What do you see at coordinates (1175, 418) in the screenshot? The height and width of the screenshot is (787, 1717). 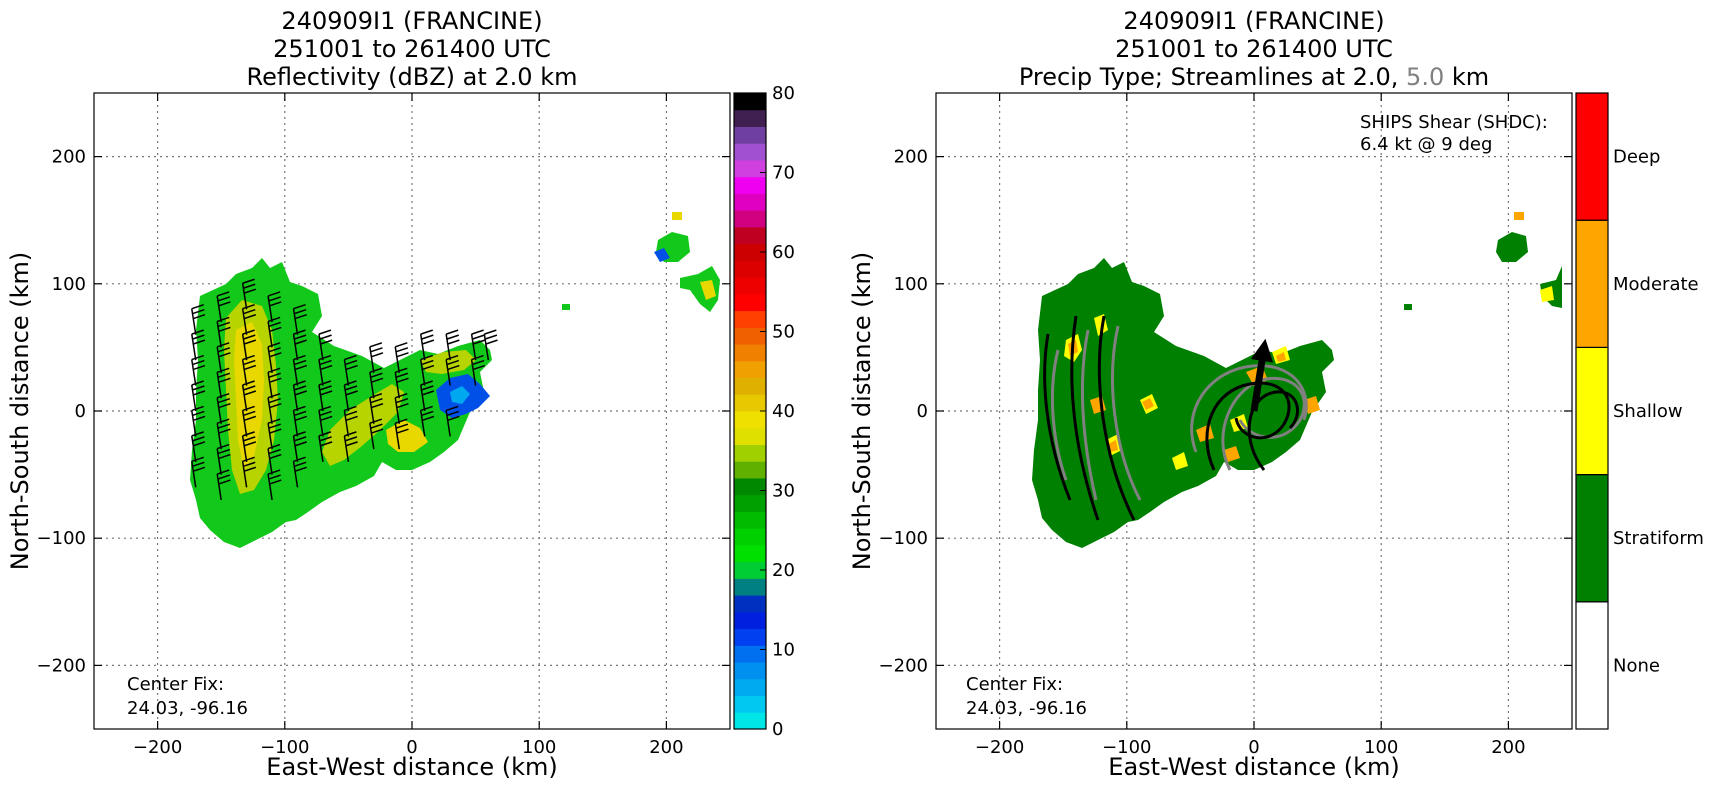 I see `streamlines` at bounding box center [1175, 418].